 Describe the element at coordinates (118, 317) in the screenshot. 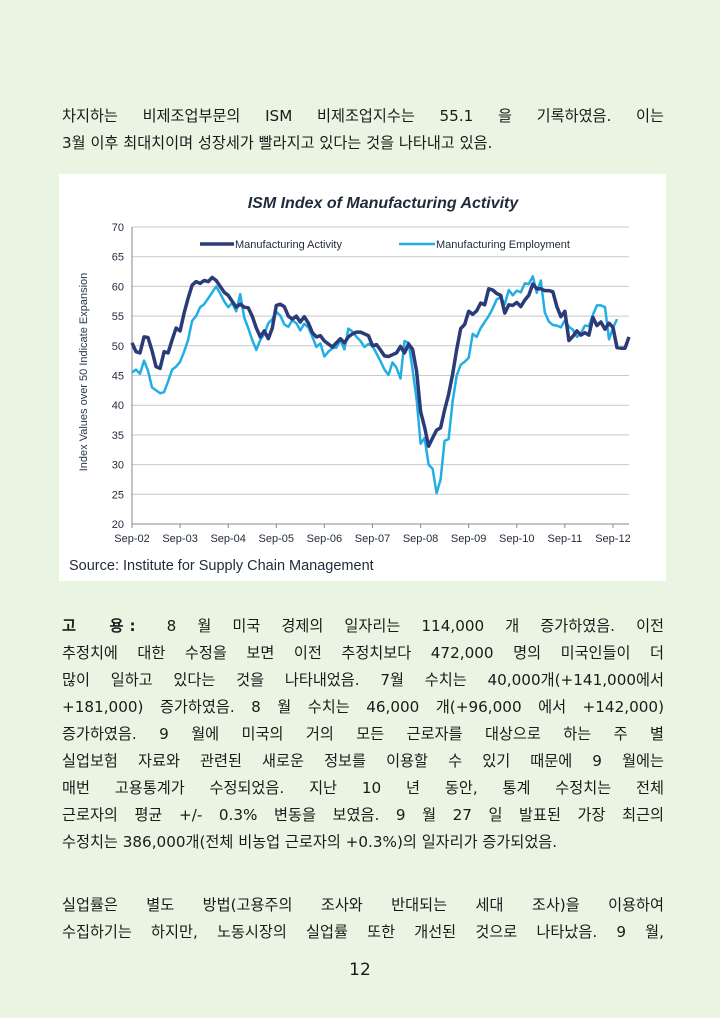

I see `y-tick-label: 55` at that location.